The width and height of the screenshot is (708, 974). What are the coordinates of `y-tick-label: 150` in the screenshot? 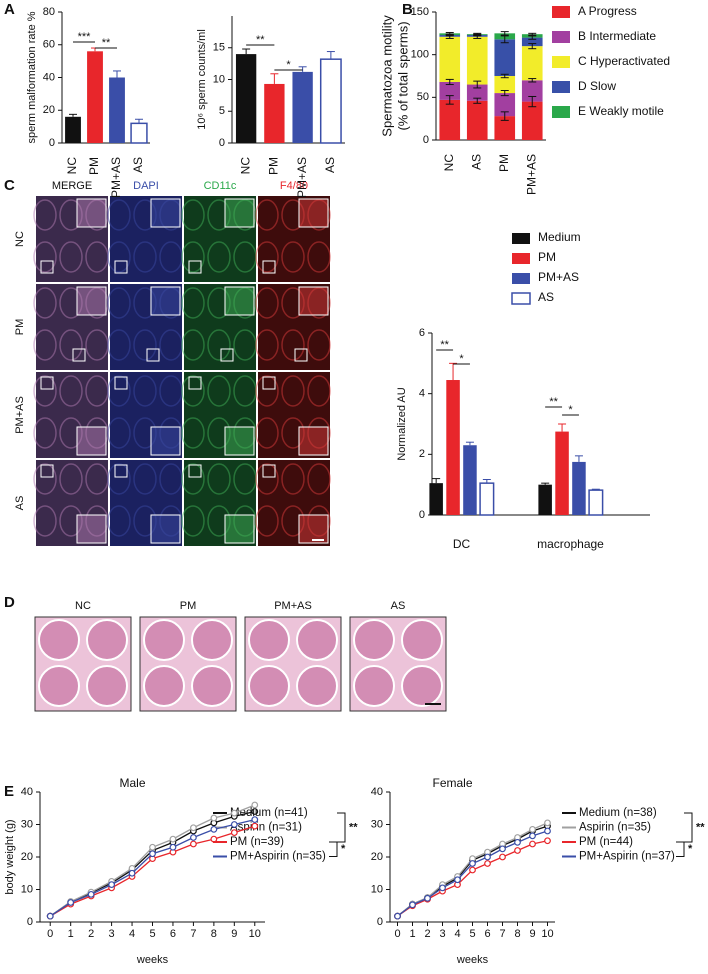 It's located at (420, 12).